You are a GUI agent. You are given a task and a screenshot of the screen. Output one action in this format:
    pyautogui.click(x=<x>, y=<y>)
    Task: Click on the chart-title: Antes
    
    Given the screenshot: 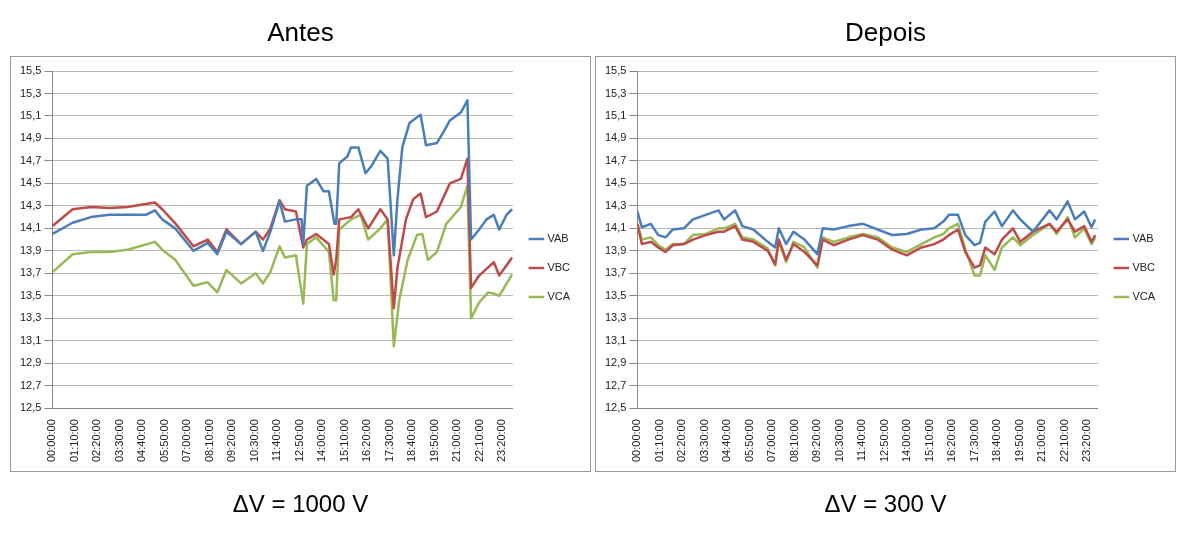 What is the action you would take?
    pyautogui.click(x=300, y=32)
    